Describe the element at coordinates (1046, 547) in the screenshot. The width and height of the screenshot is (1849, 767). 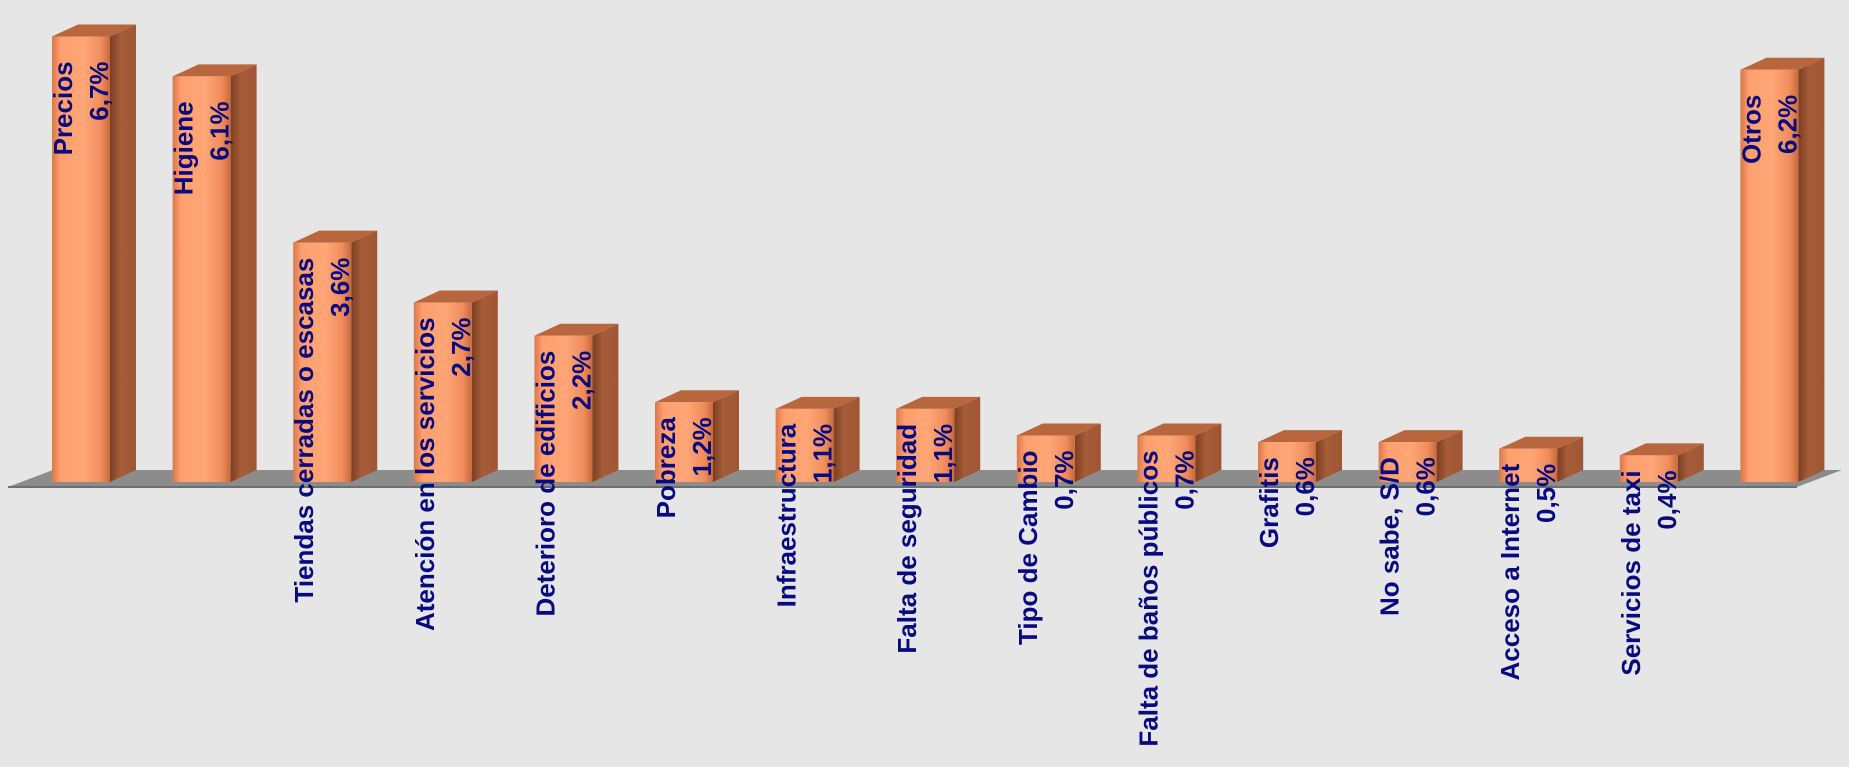
I see `bar-label-9: Tipo de Cambio 0,7%` at that location.